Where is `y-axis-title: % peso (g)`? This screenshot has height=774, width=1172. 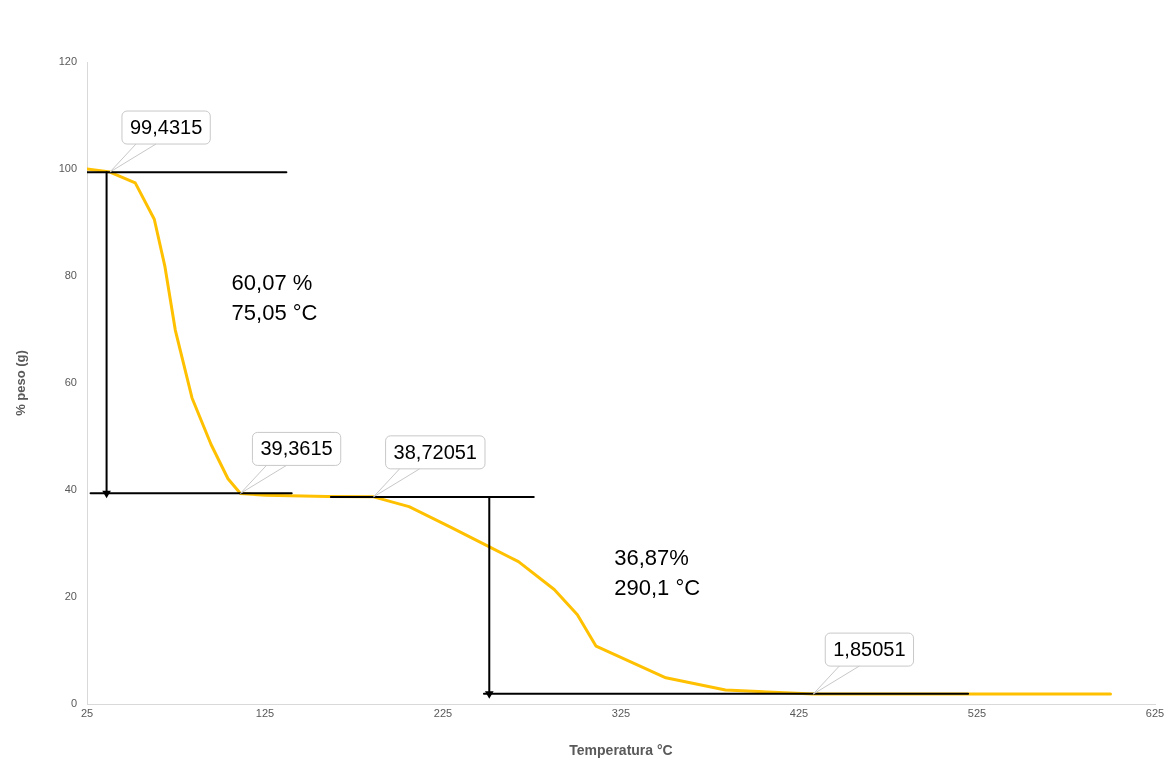 y-axis-title: % peso (g) is located at coordinates (21, 383).